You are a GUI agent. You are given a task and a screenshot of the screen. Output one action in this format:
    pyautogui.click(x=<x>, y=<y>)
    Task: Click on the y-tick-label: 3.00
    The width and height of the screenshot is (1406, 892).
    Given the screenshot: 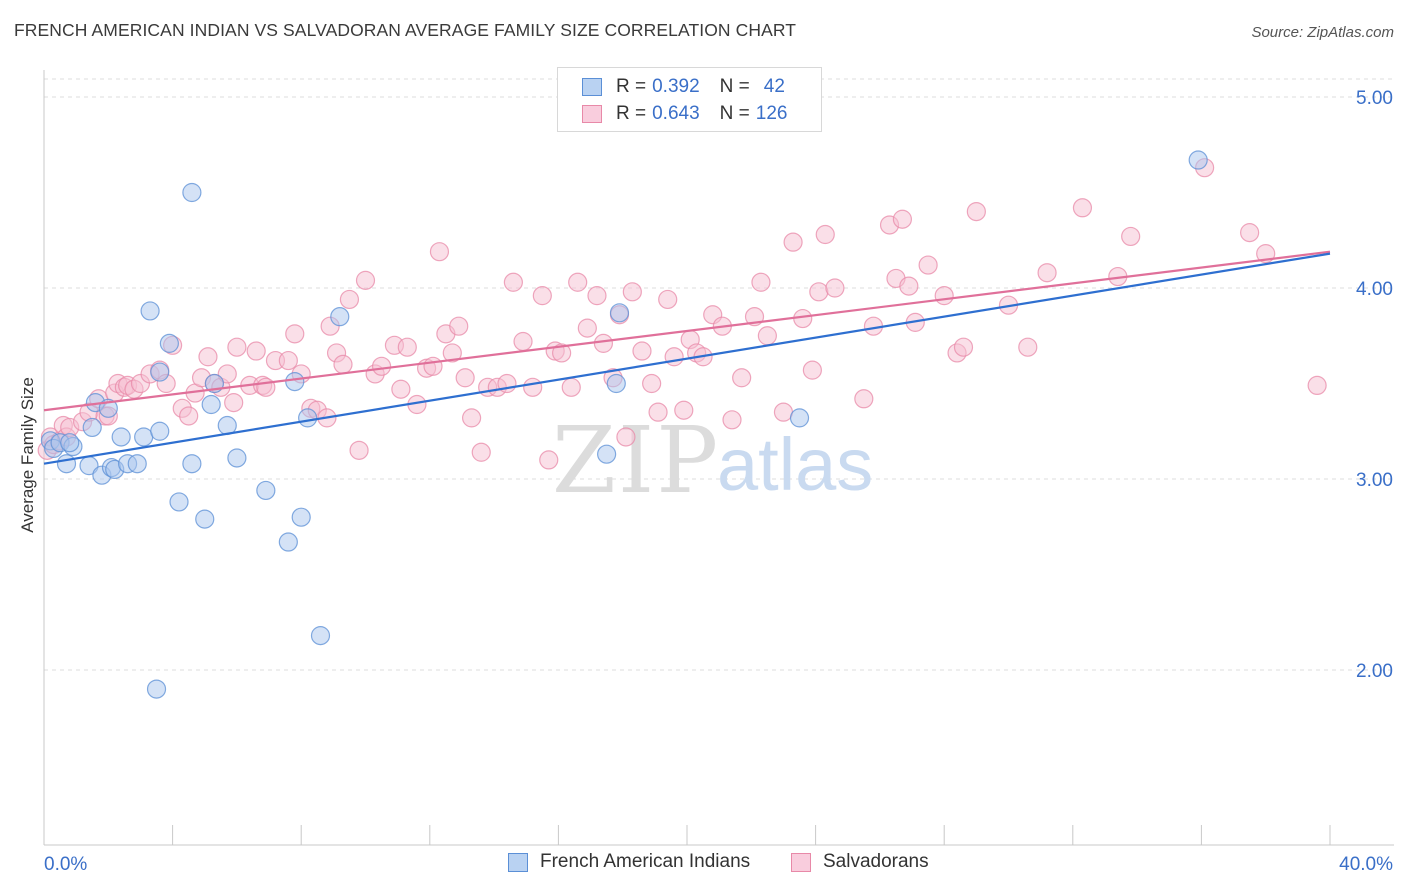 What is the action you would take?
    pyautogui.click(x=1374, y=480)
    